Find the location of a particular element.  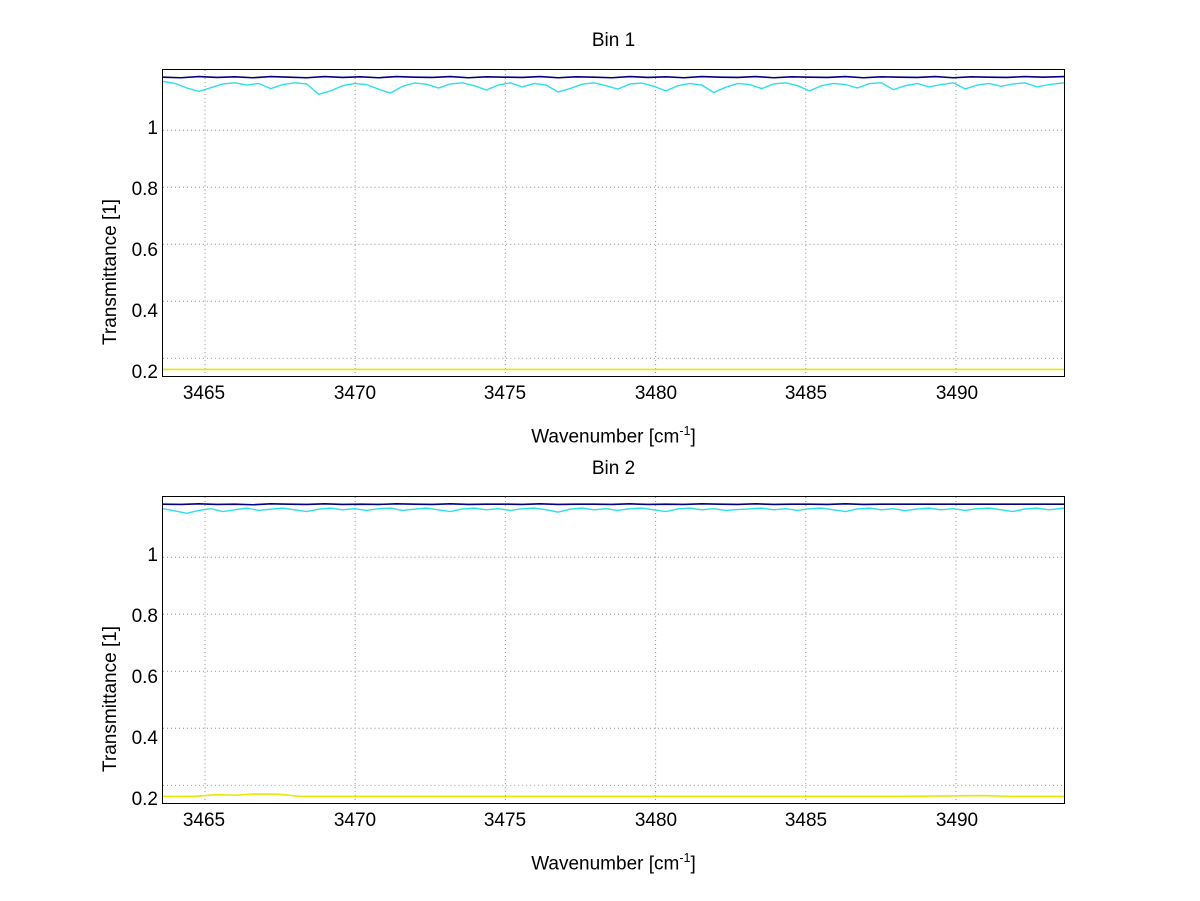

panel-title-bin-2: Bin 2 is located at coordinates (613, 468).